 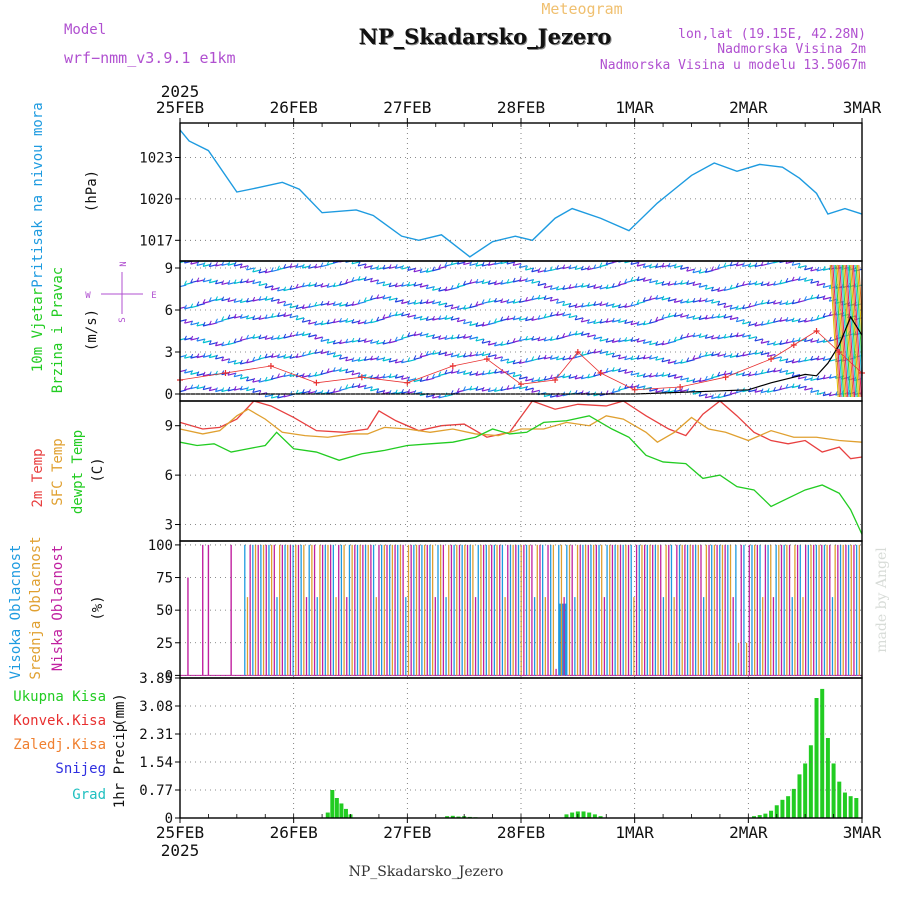 I want to click on wind-tick-label: 0, so click(x=169, y=395).